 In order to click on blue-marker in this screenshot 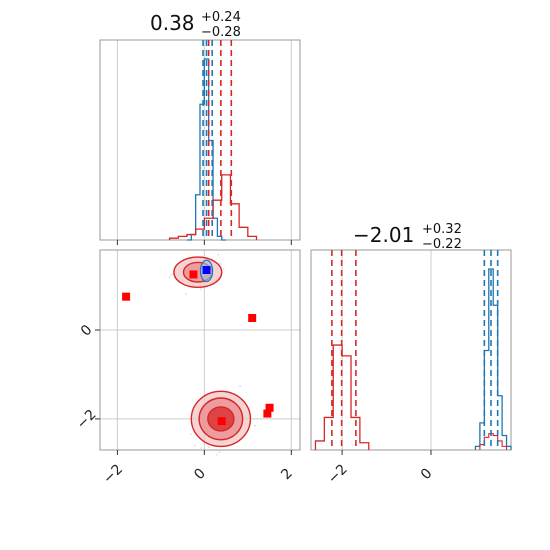, I will do `click(206, 270)`.